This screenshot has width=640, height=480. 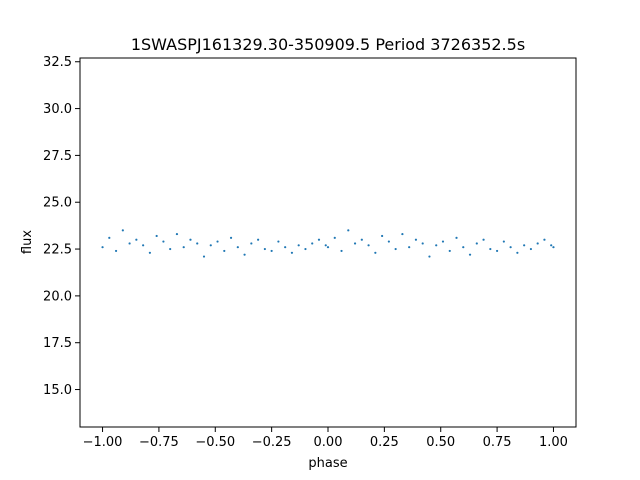 I want to click on x-tick-label: −0.25, so click(x=272, y=442).